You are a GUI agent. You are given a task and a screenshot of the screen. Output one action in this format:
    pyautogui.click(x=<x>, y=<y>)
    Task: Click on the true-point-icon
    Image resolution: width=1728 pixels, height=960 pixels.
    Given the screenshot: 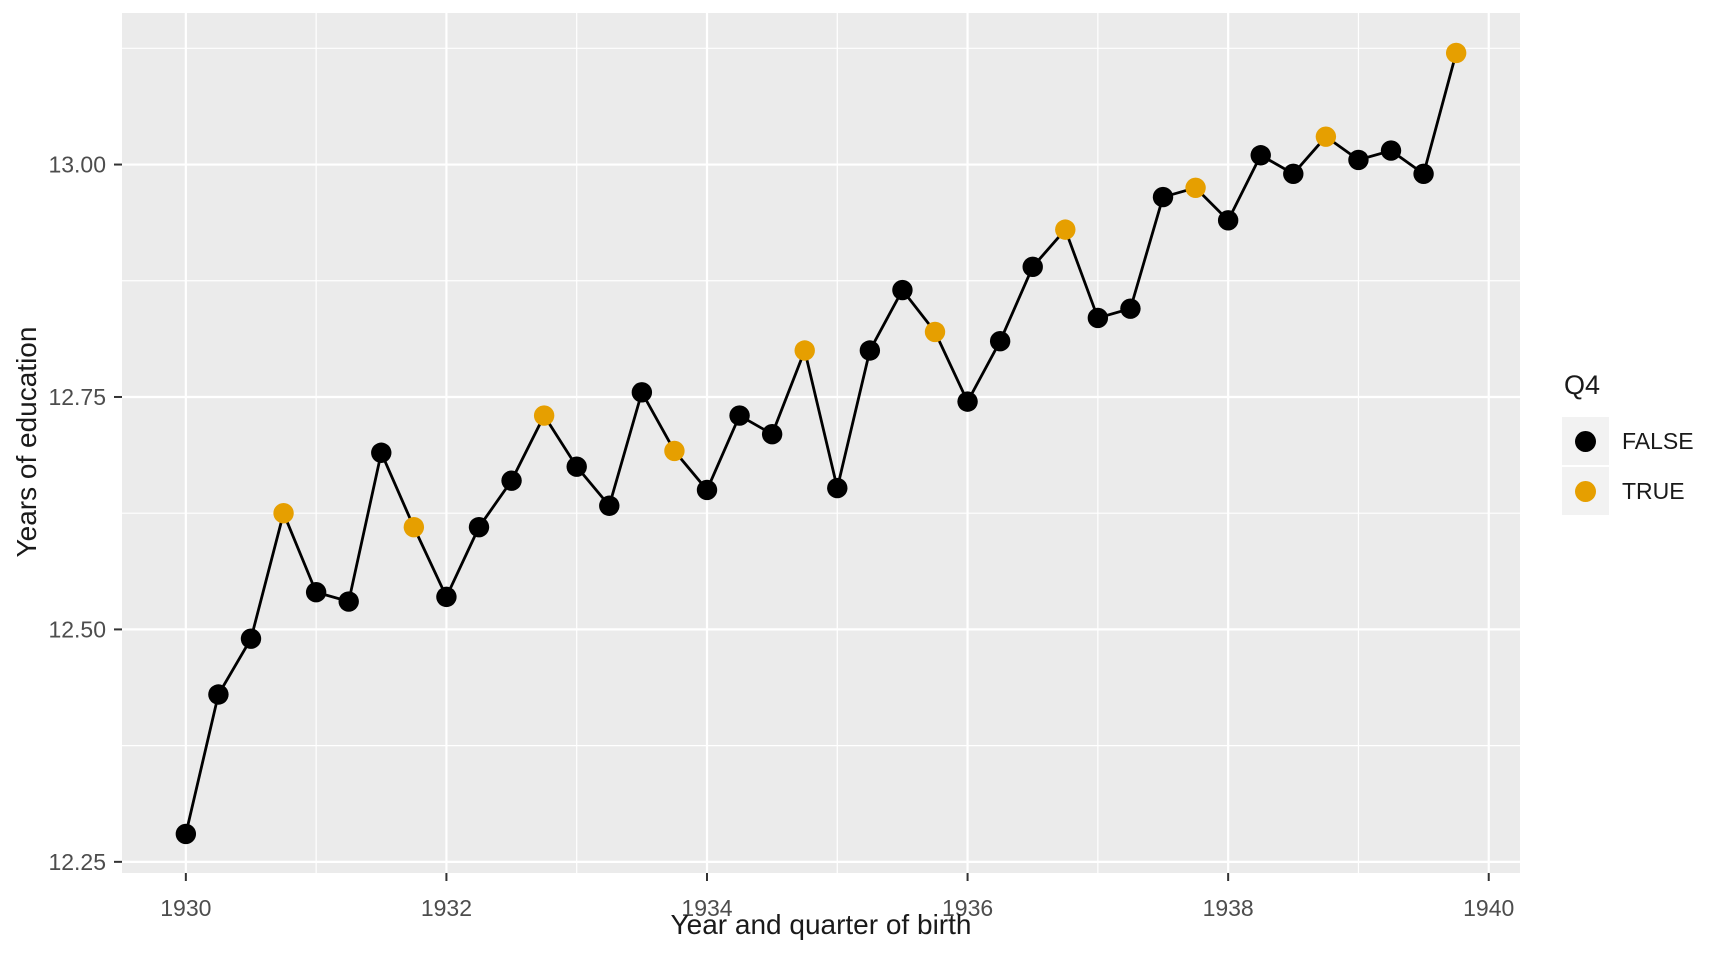 What is the action you would take?
    pyautogui.click(x=1585, y=491)
    